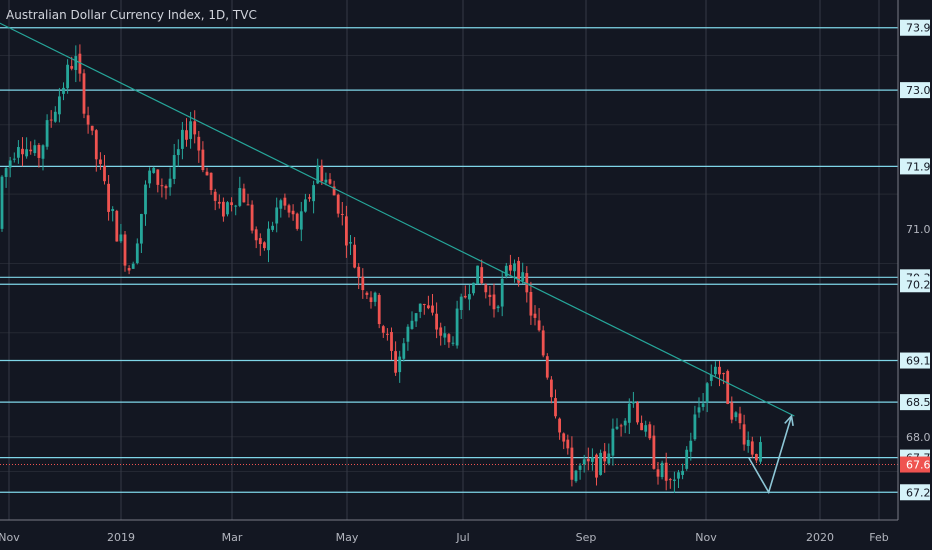 This screenshot has height=550, width=932. I want to click on time-tick-label: 2020, so click(820, 537).